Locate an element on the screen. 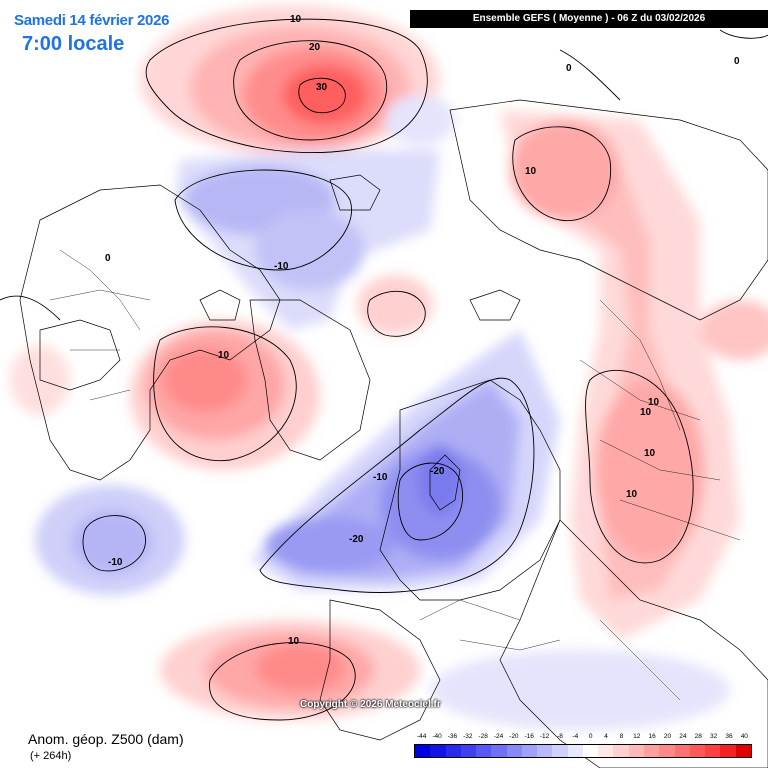  contour-label-north-20: 20 is located at coordinates (315, 47).